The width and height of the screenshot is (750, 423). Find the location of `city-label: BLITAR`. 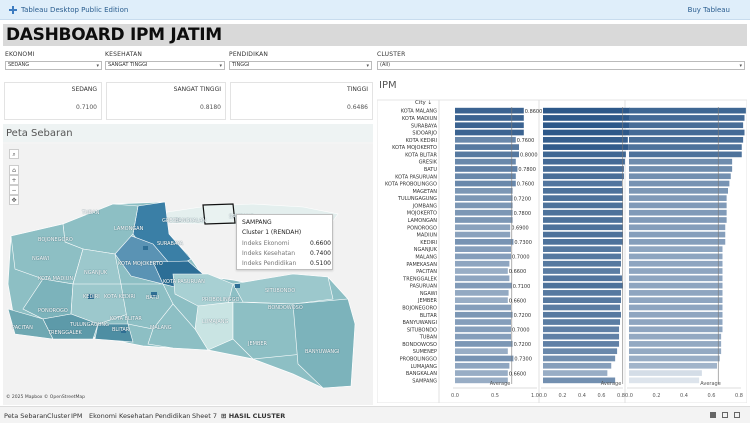

city-label: BLITAR is located at coordinates (429, 316).